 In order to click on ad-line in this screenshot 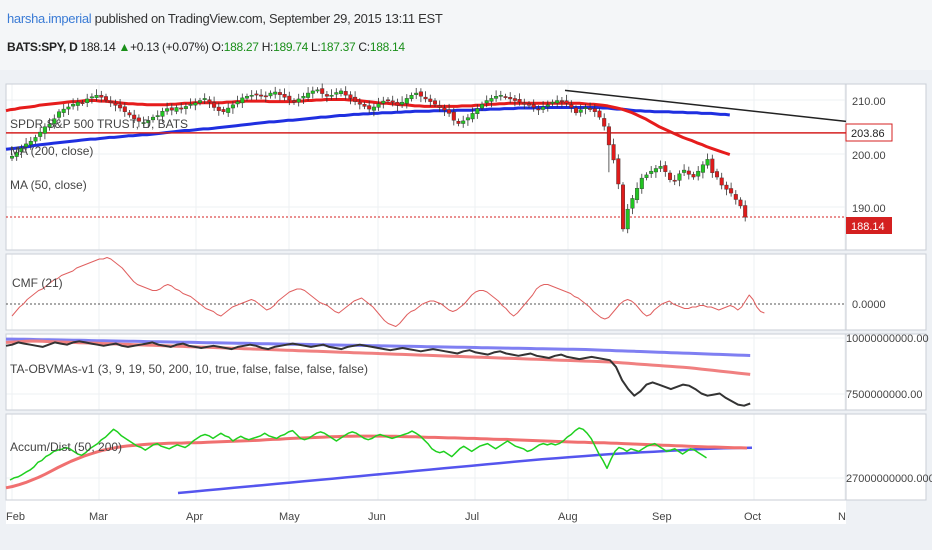, I will do `click(358, 454)`.